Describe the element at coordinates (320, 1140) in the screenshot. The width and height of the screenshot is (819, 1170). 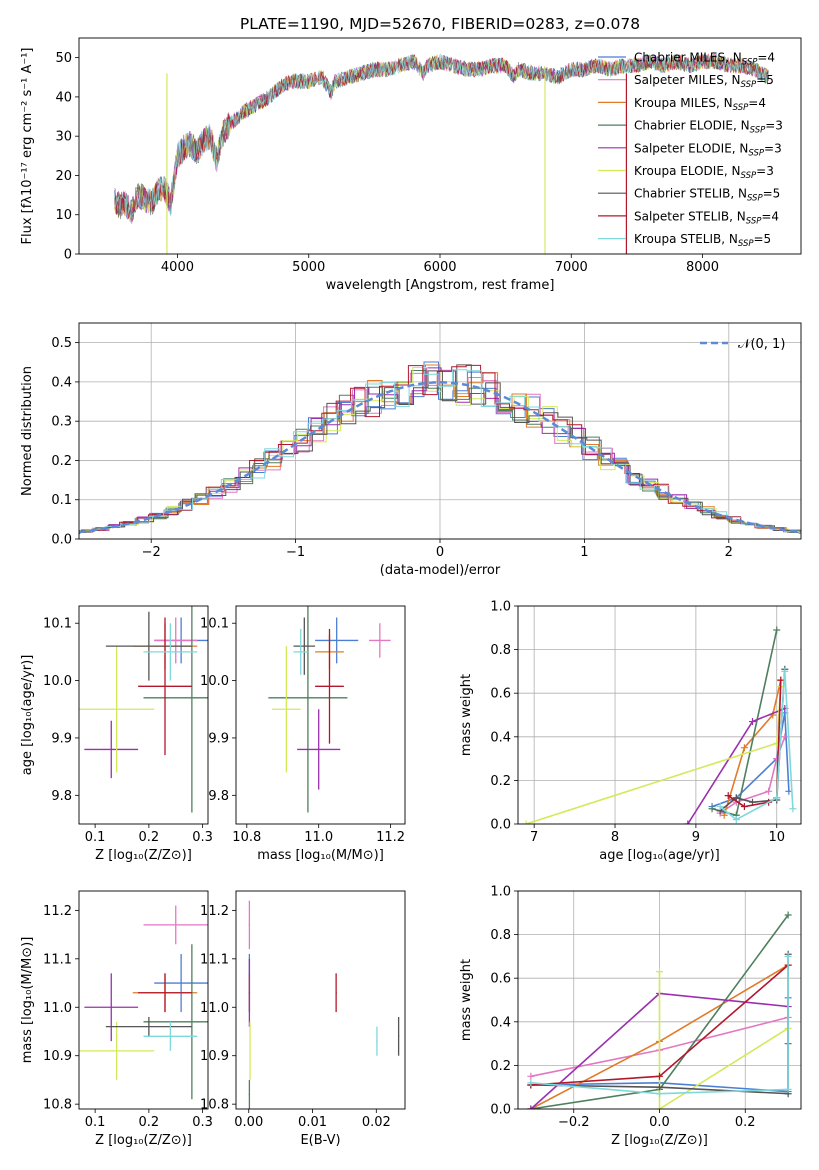
I see `x-axis-label: E(B-V)` at that location.